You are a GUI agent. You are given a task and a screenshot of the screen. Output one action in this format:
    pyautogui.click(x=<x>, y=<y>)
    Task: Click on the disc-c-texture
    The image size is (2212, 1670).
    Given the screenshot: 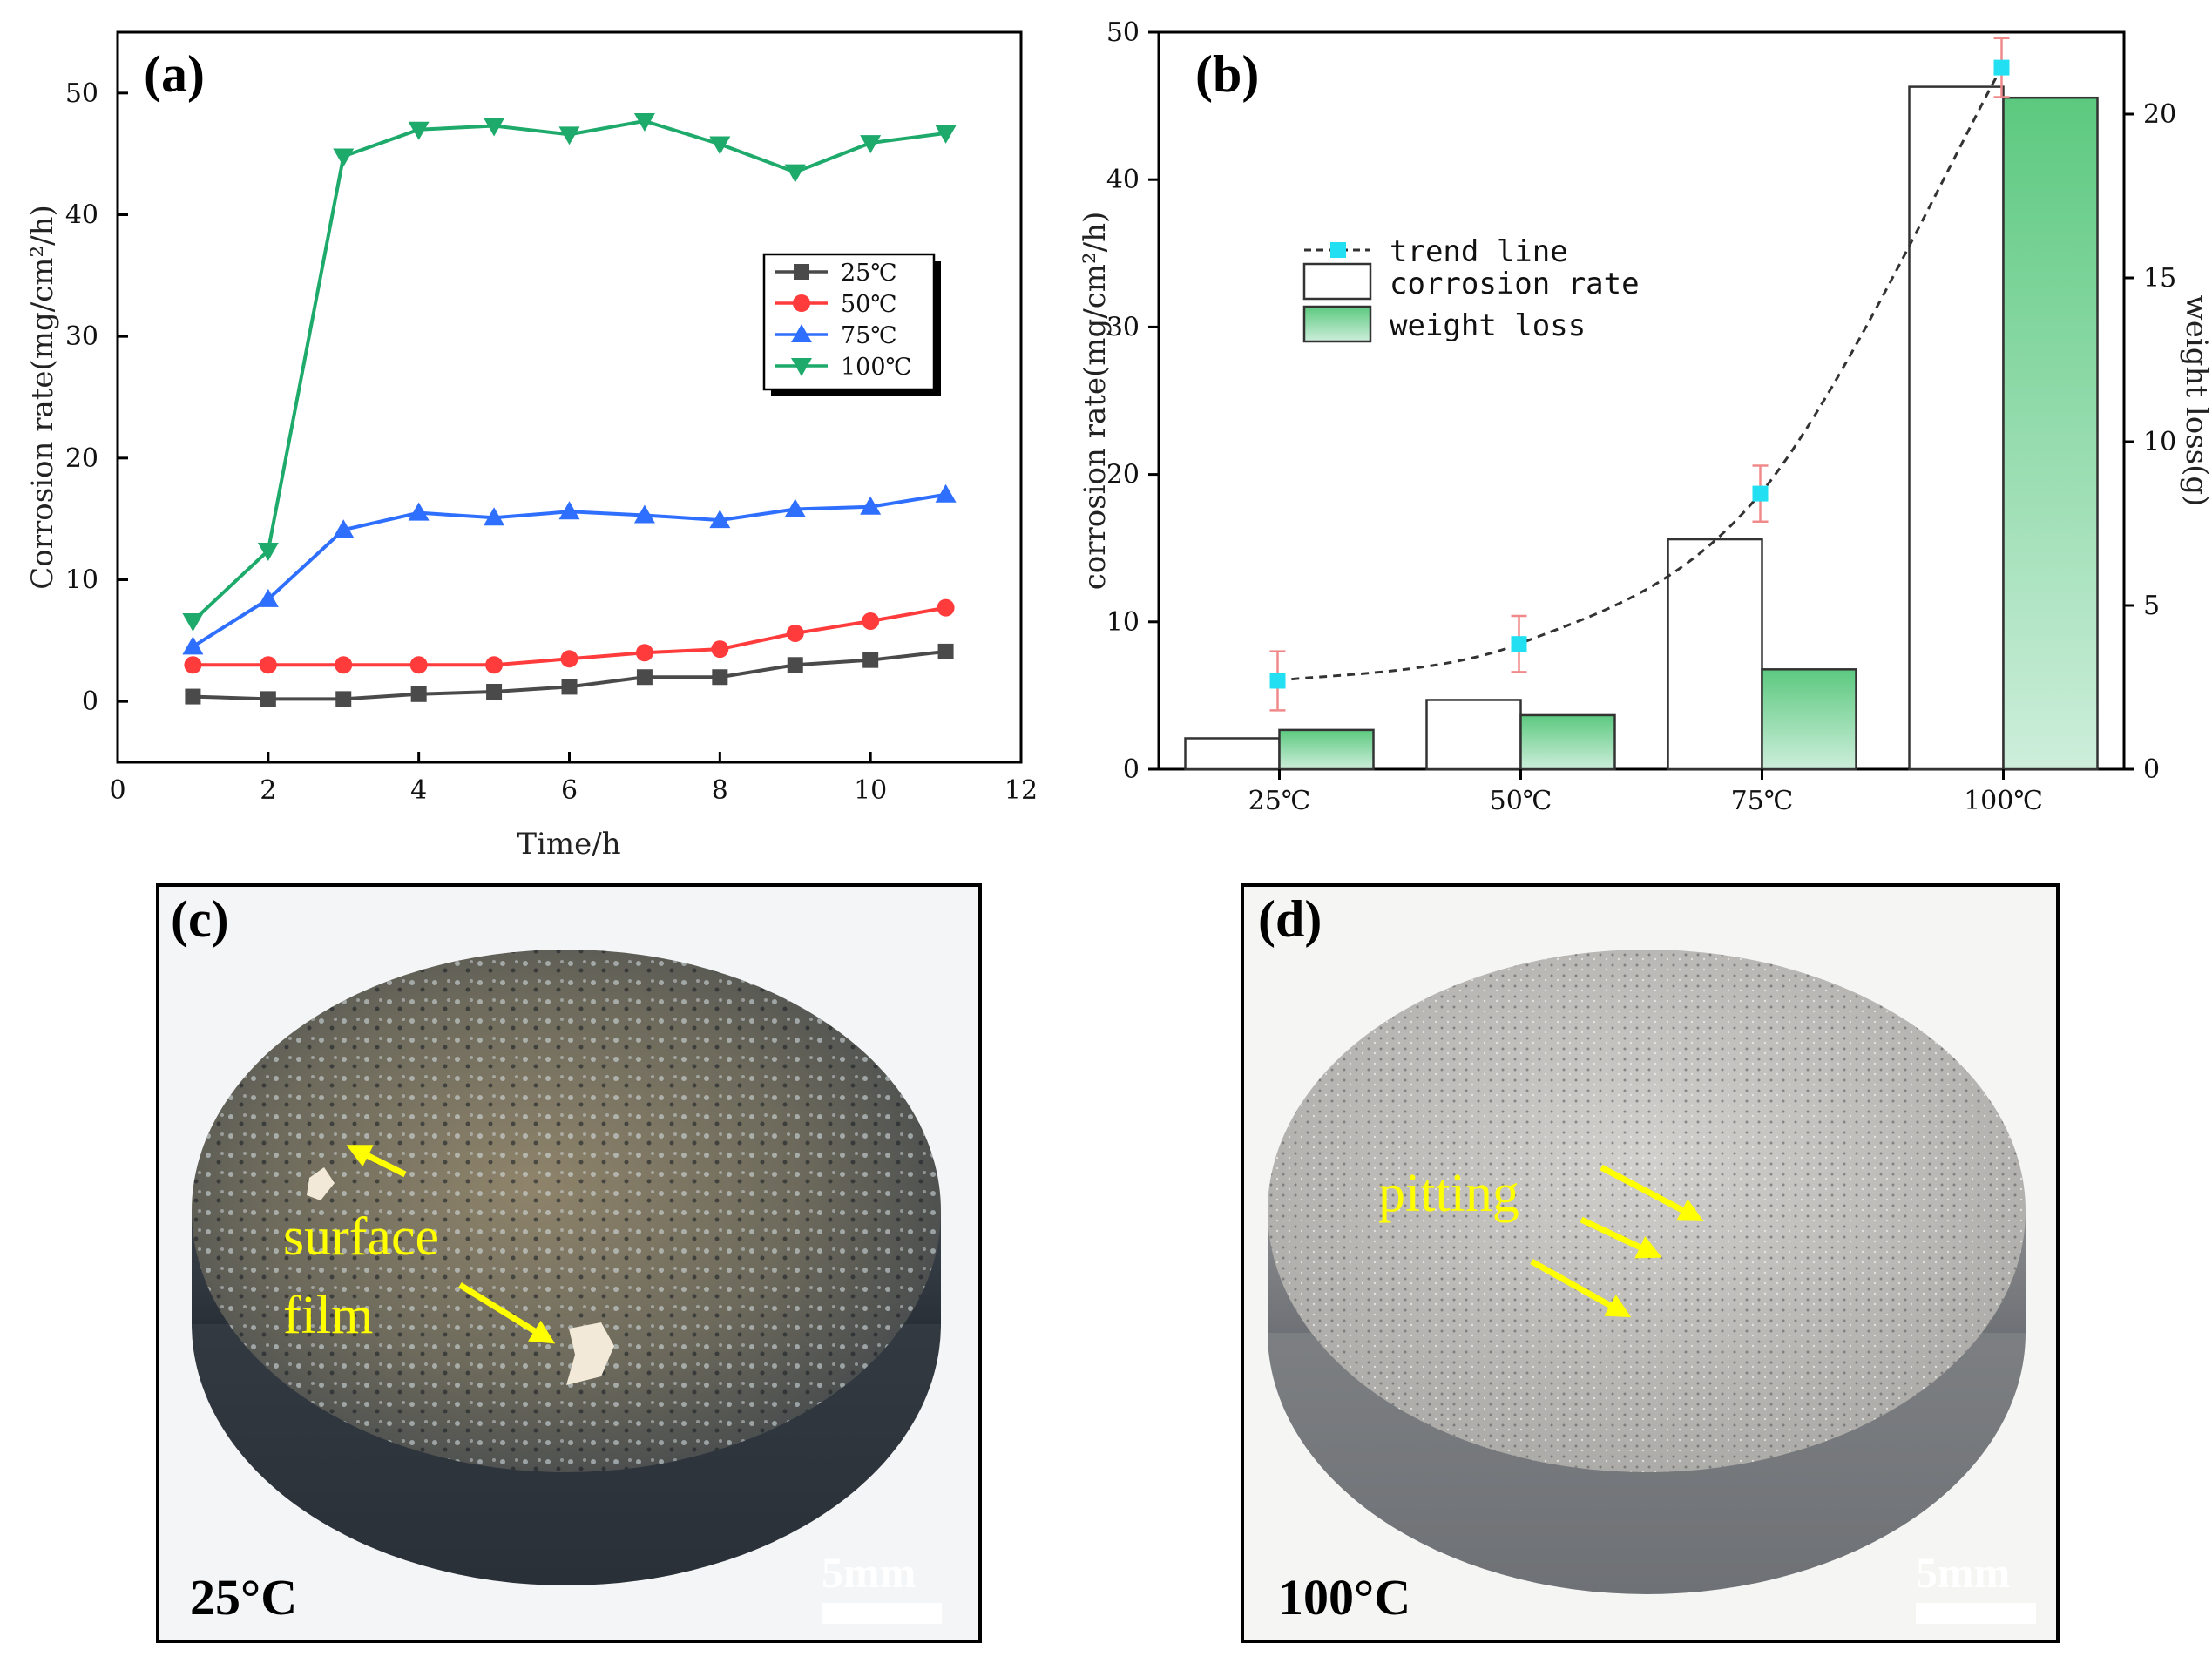 What is the action you would take?
    pyautogui.click(x=566, y=1211)
    